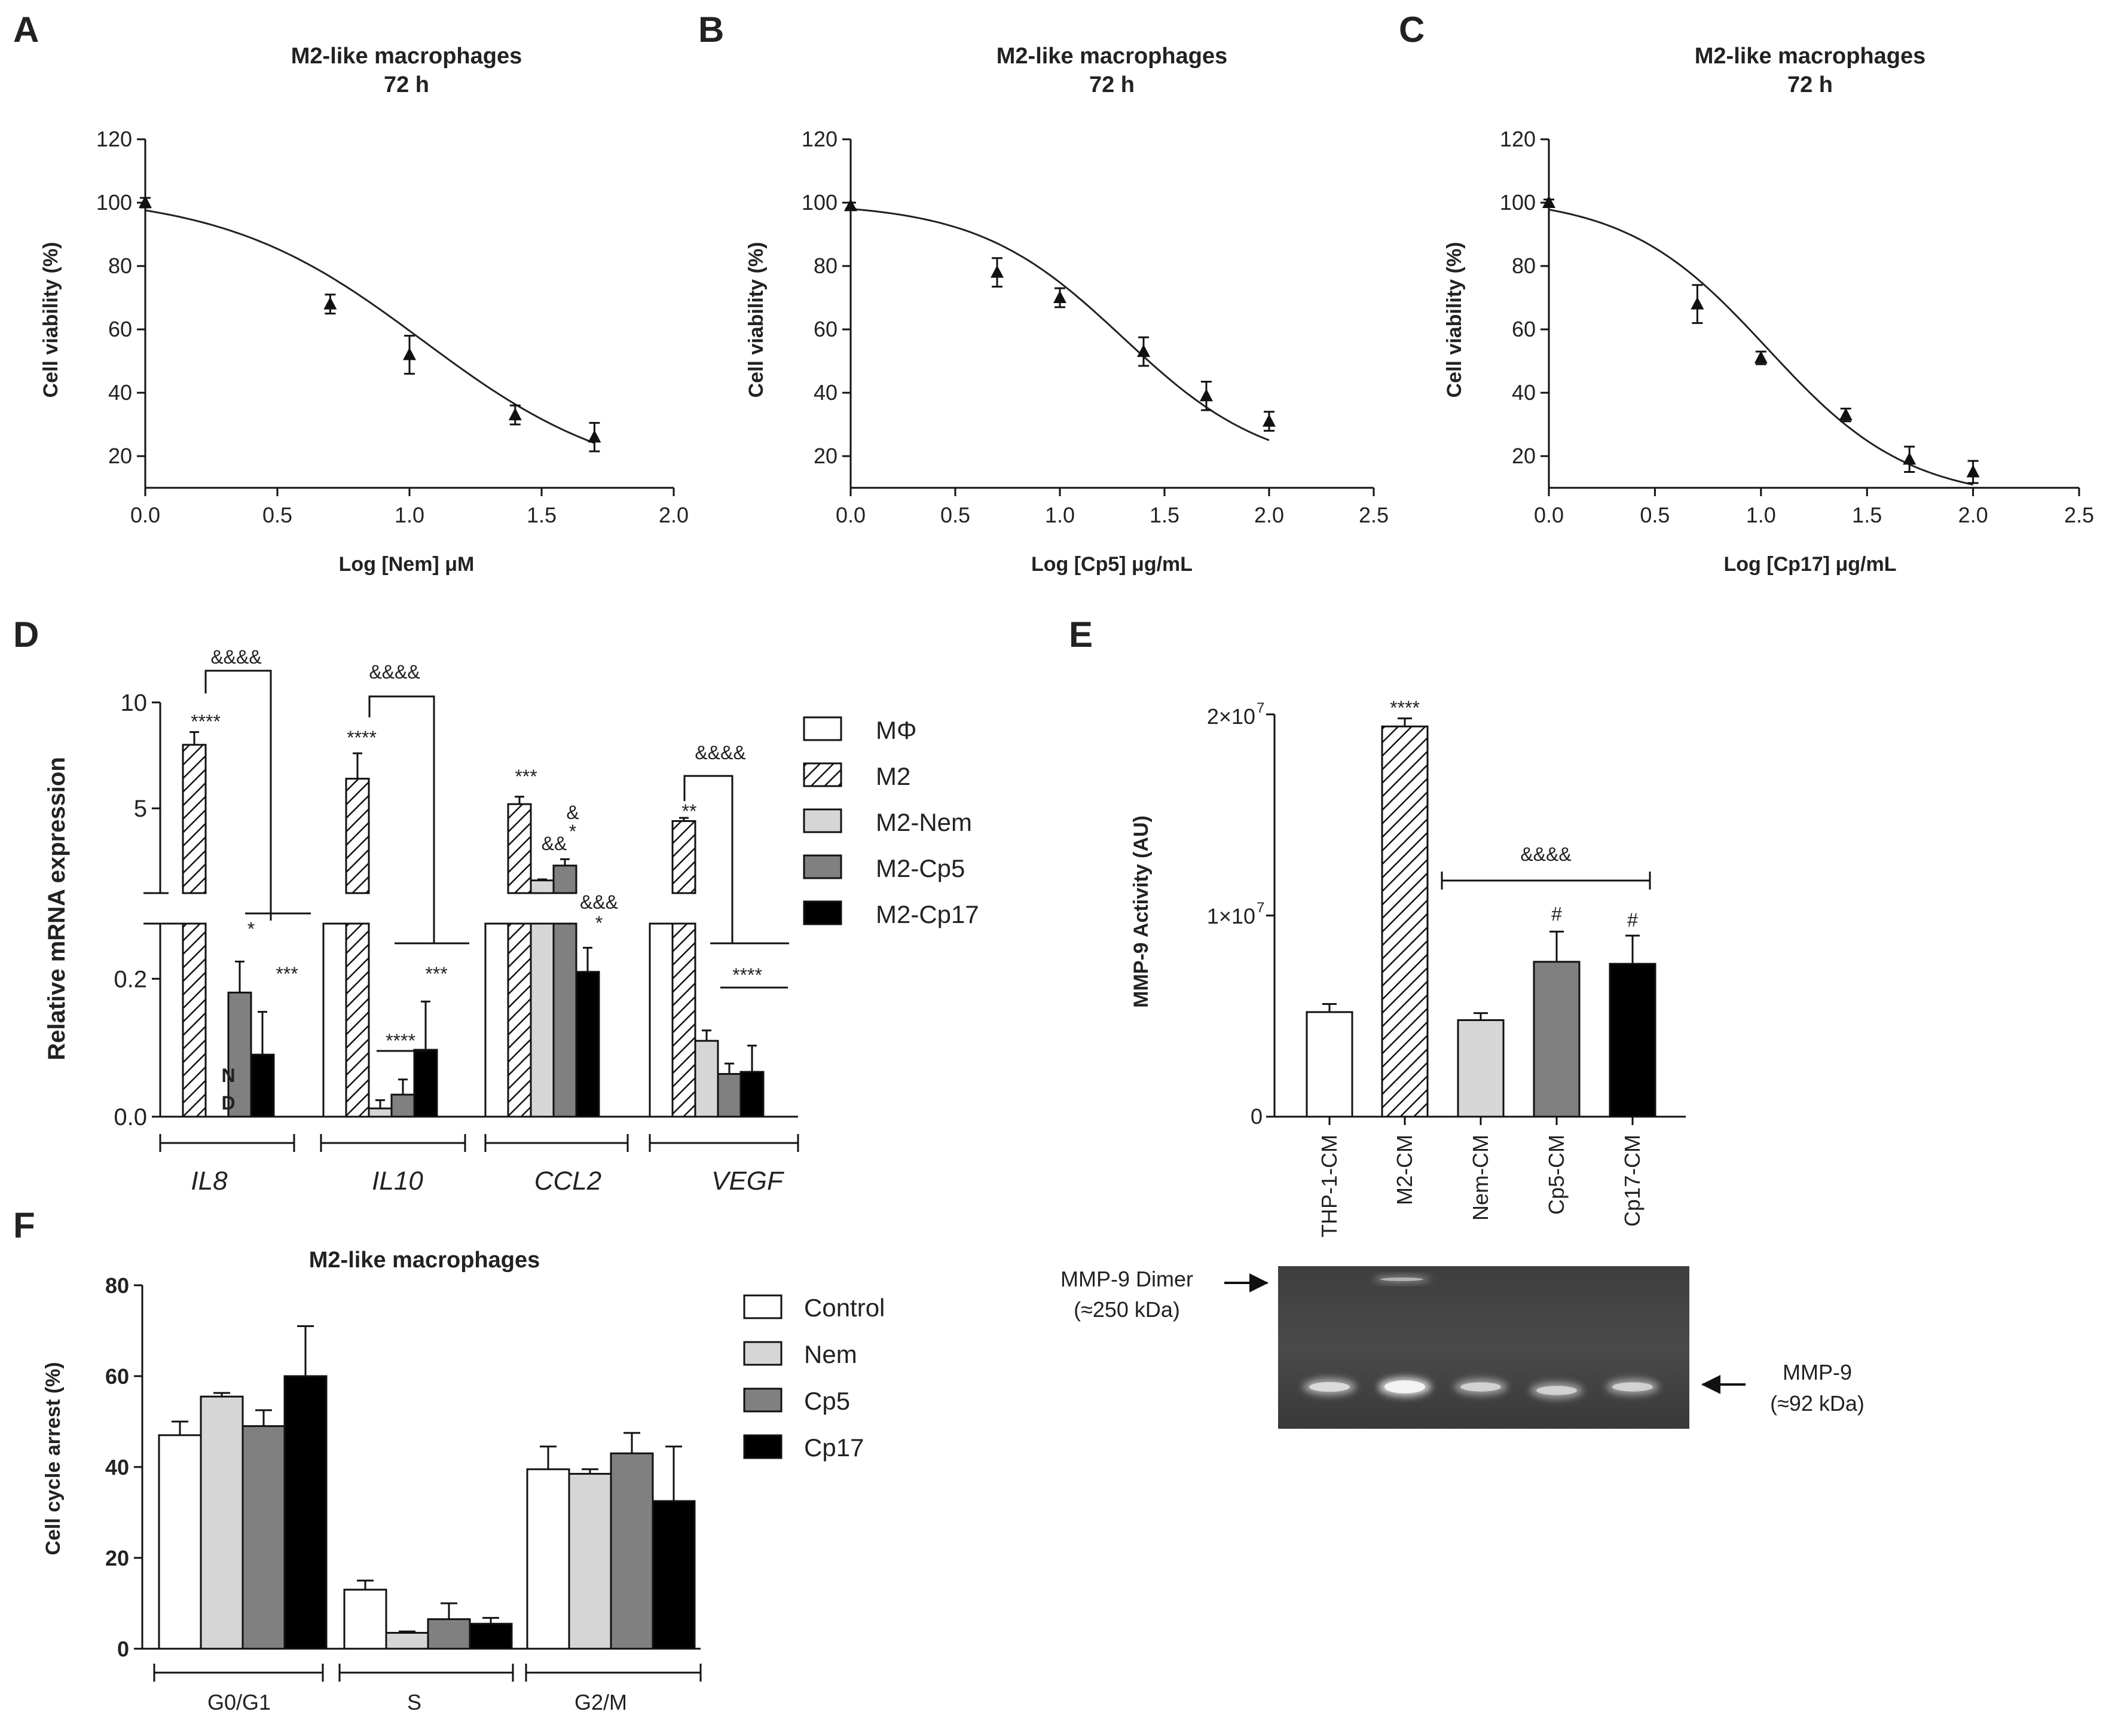 The width and height of the screenshot is (2109, 1736). What do you see at coordinates (1549, 515) in the screenshot?
I see `x-tick-label: 0.0` at bounding box center [1549, 515].